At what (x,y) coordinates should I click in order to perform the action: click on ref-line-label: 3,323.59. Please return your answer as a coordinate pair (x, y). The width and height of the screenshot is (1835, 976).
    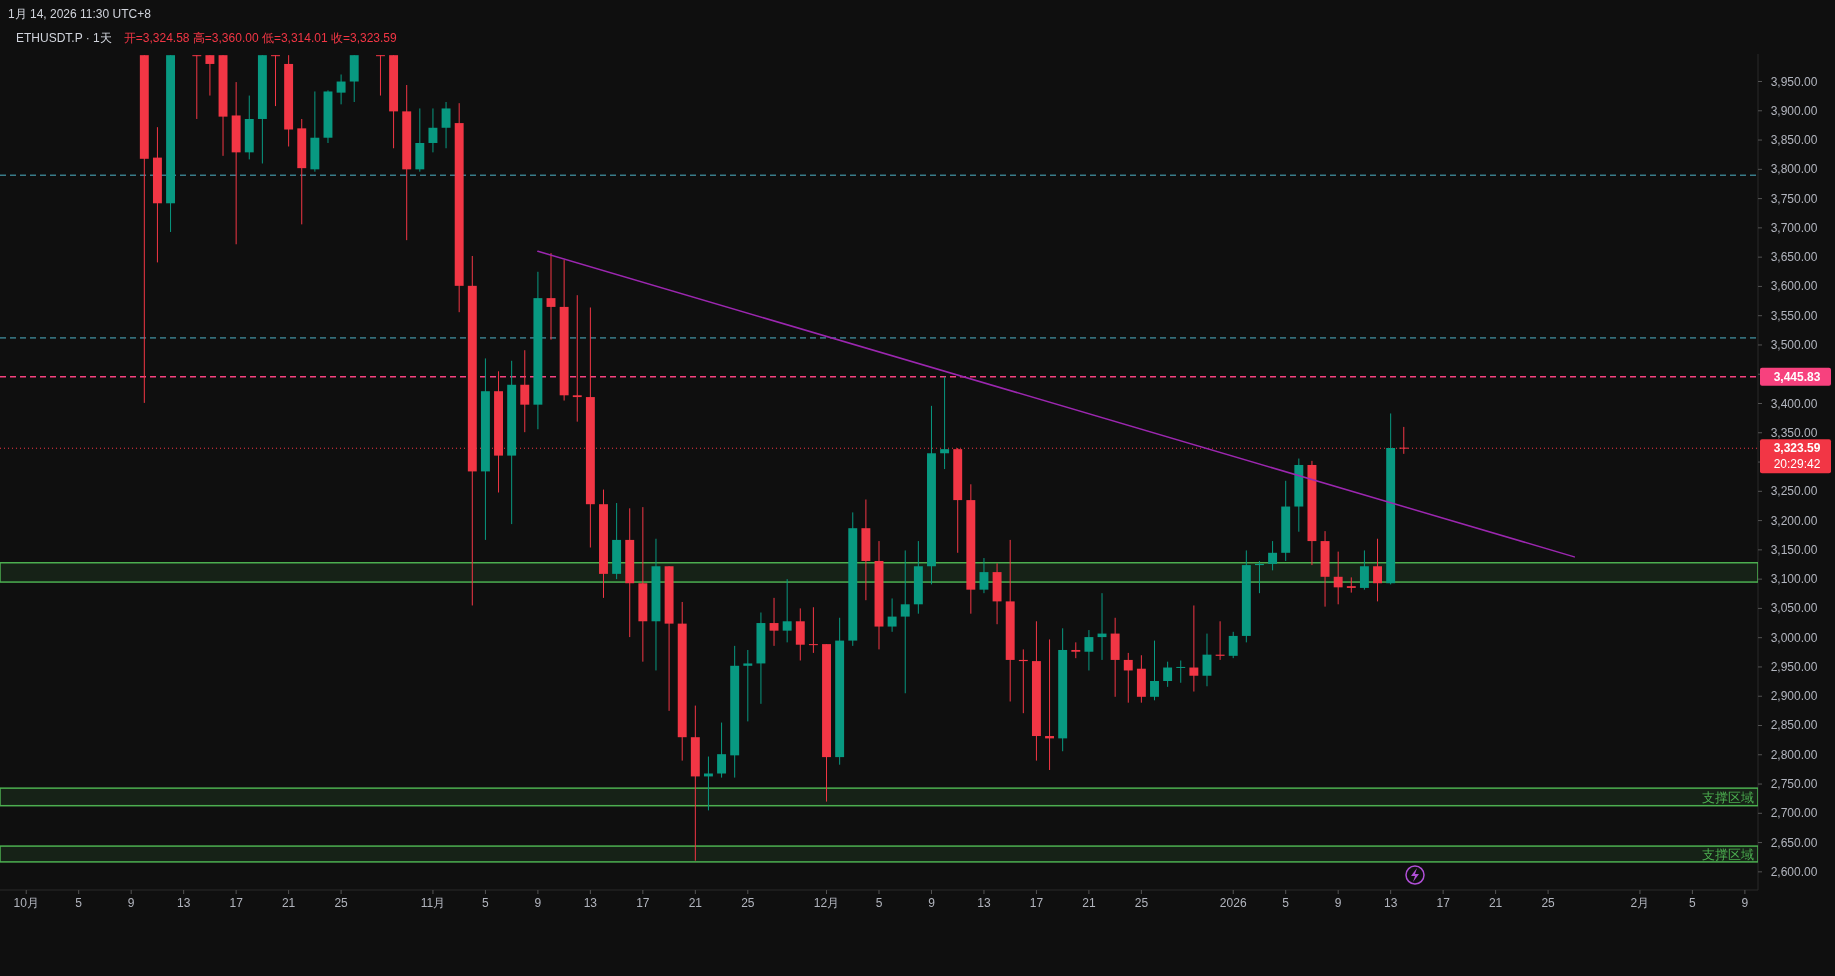
    Looking at the image, I should click on (1797, 448).